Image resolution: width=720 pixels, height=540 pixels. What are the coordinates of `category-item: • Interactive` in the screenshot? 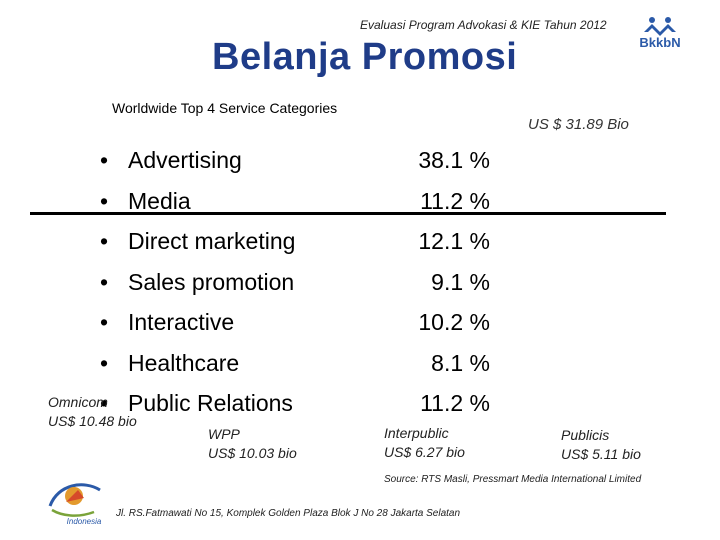 It's located at (197, 322).